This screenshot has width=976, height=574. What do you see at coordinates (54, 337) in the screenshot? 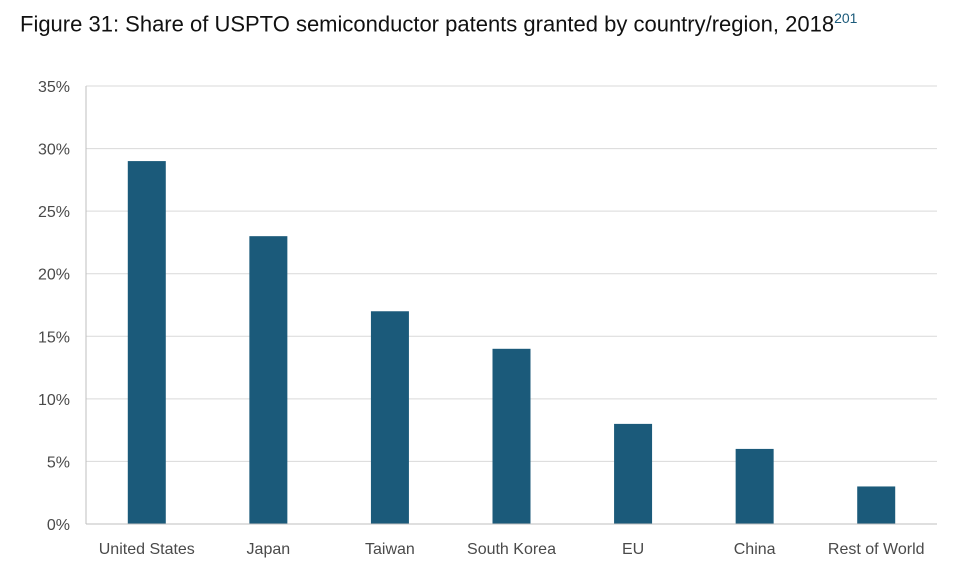
I see `y-tick-label: 15%` at bounding box center [54, 337].